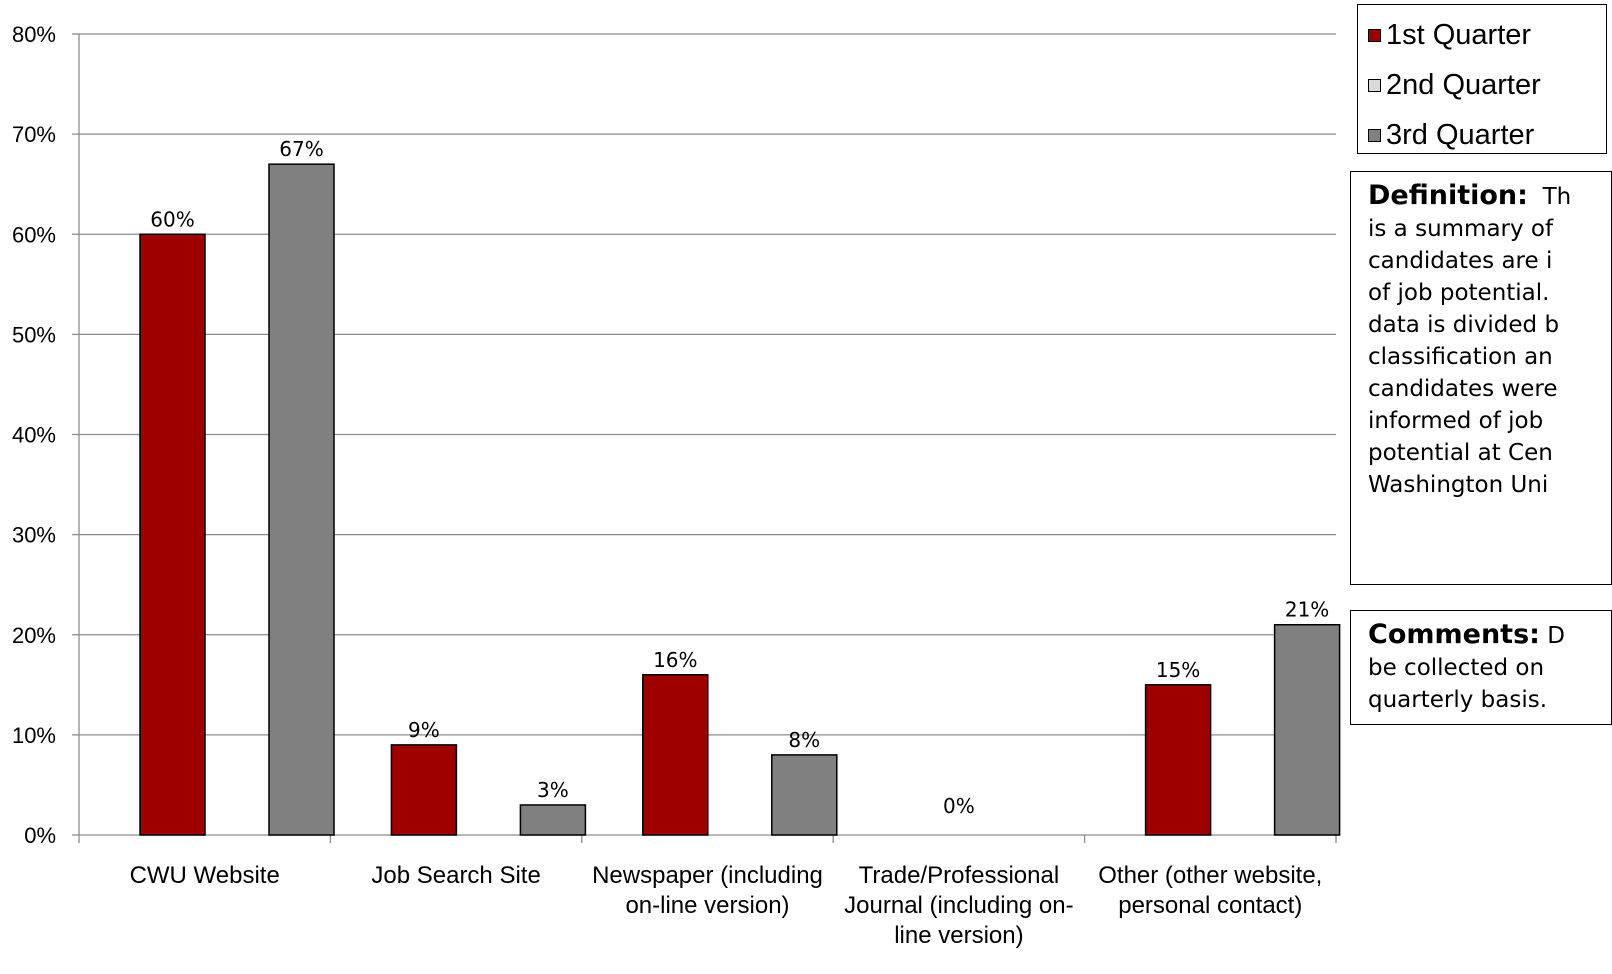  I want to click on y-axis: 0% 10% 20% 30% 40% 50% 60% 70% 80%, so click(46, 435).